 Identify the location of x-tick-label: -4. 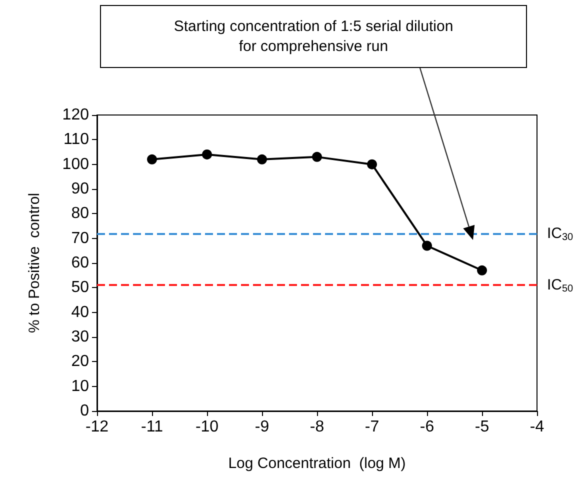
(537, 427).